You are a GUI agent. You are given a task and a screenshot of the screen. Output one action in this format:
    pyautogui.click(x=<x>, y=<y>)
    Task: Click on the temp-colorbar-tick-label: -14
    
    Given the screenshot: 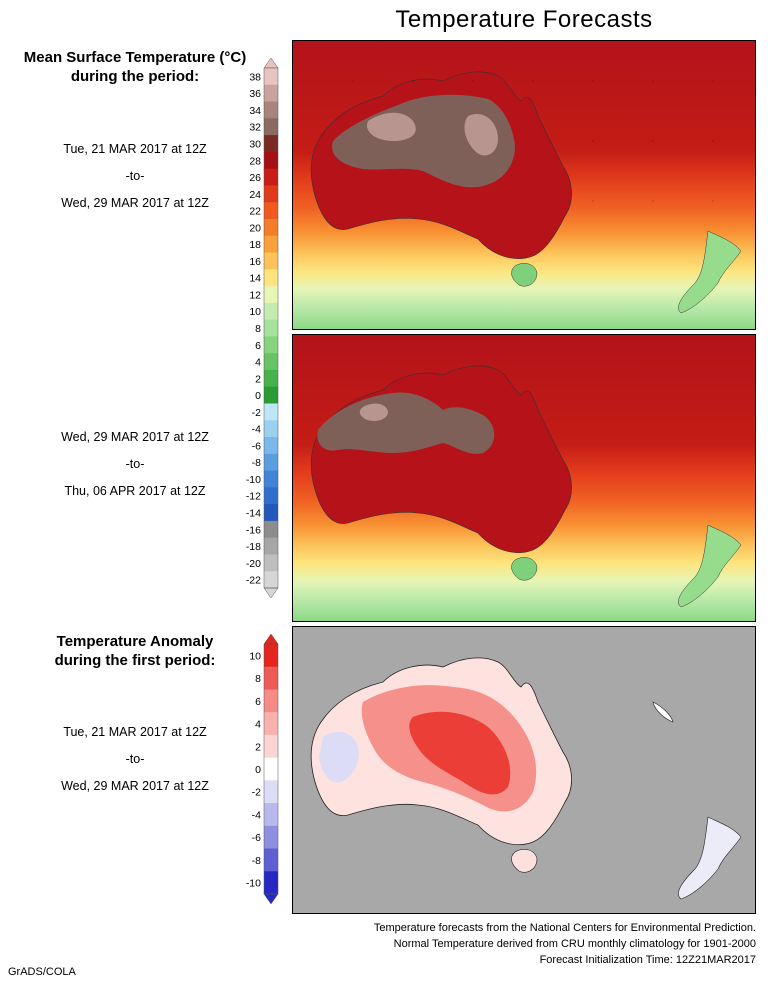 What is the action you would take?
    pyautogui.click(x=253, y=514)
    